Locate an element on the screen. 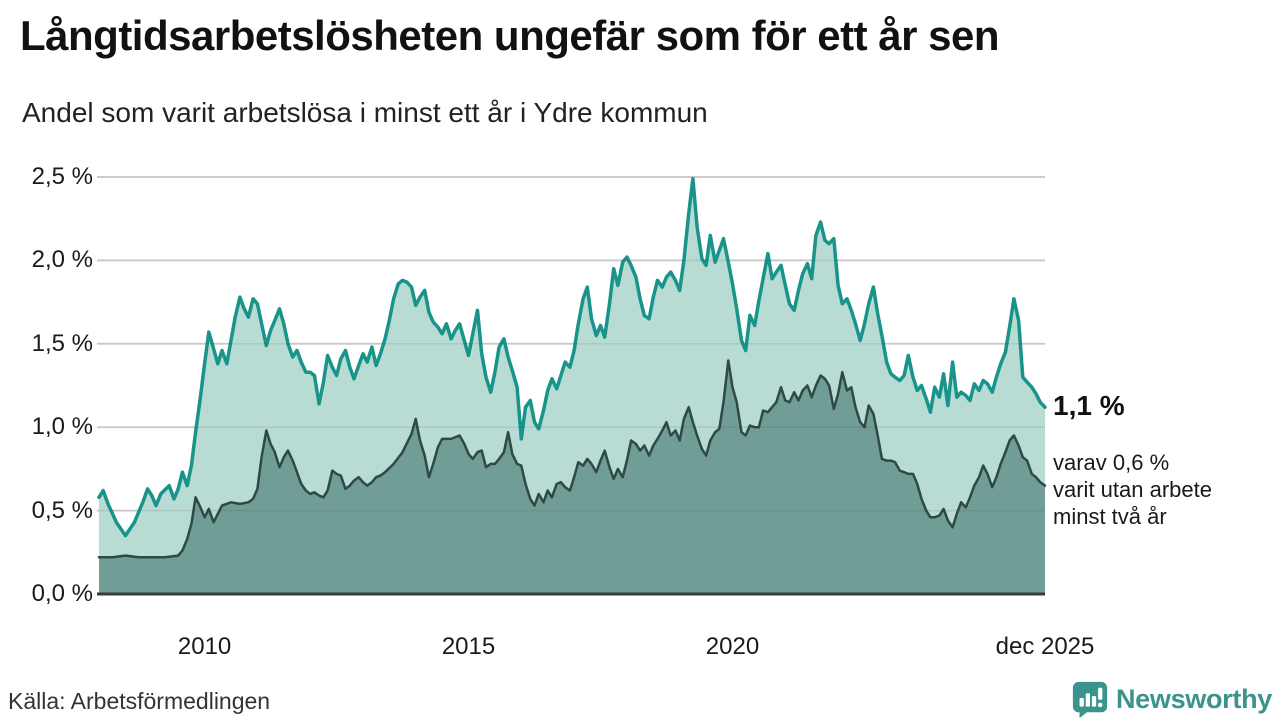  y-axis-label: 2,5 % is located at coordinates (62, 176).